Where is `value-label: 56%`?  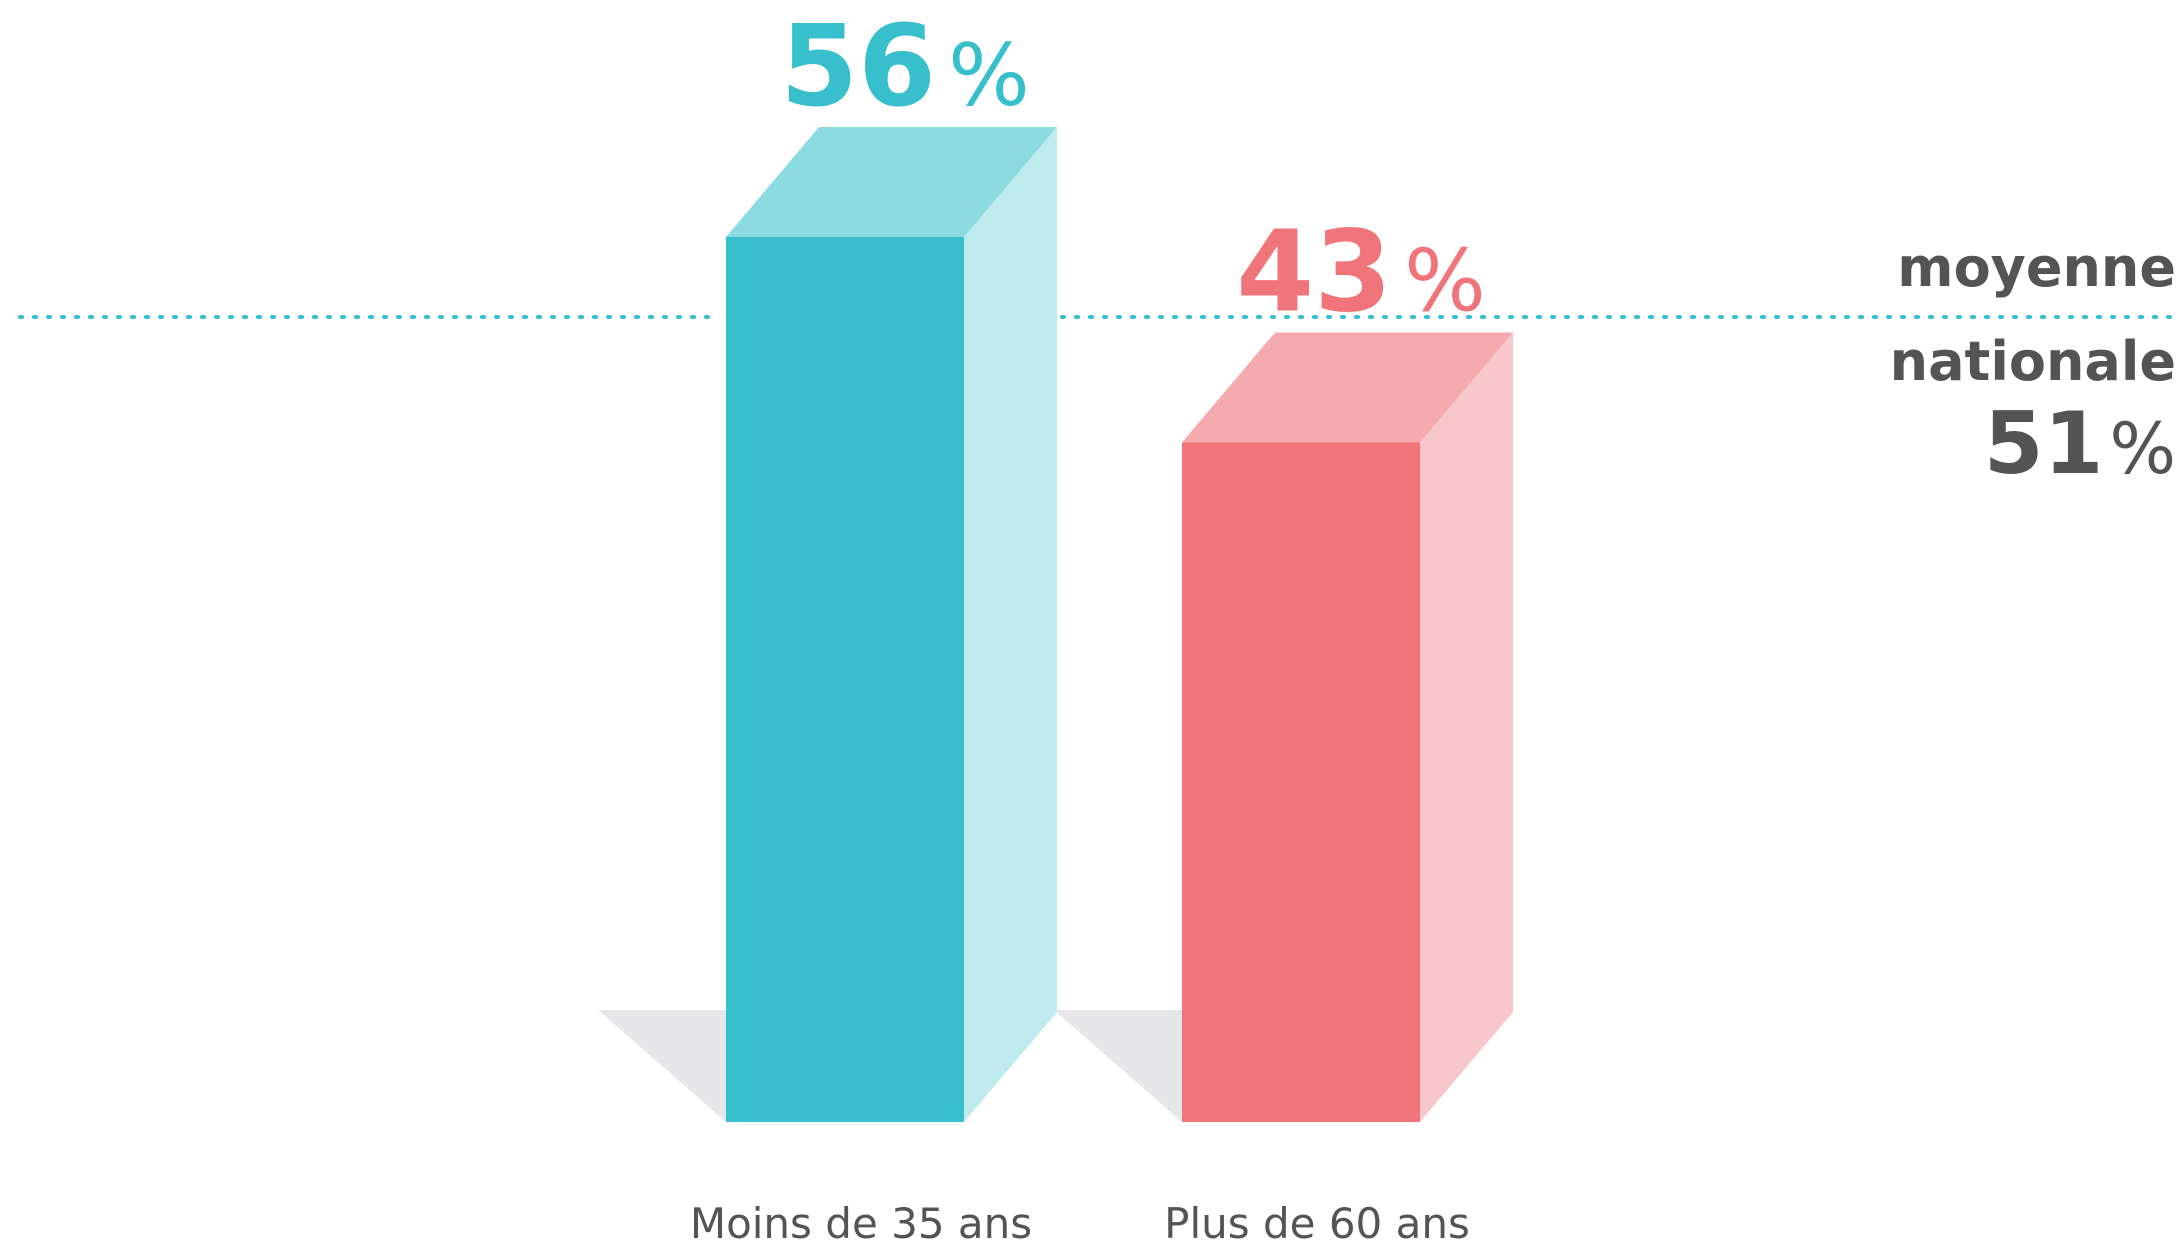
value-label: 56% is located at coordinates (905, 67).